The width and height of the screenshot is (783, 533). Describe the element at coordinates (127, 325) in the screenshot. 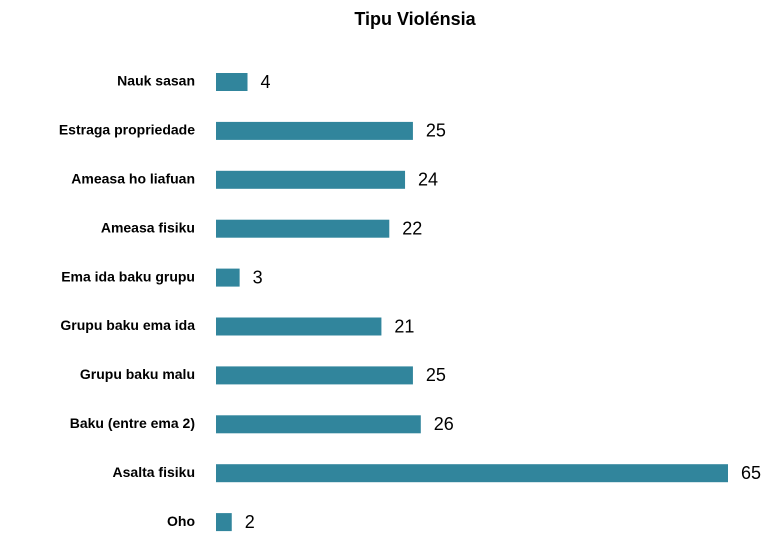

I see `category-label: Grupu baku ema ida` at that location.